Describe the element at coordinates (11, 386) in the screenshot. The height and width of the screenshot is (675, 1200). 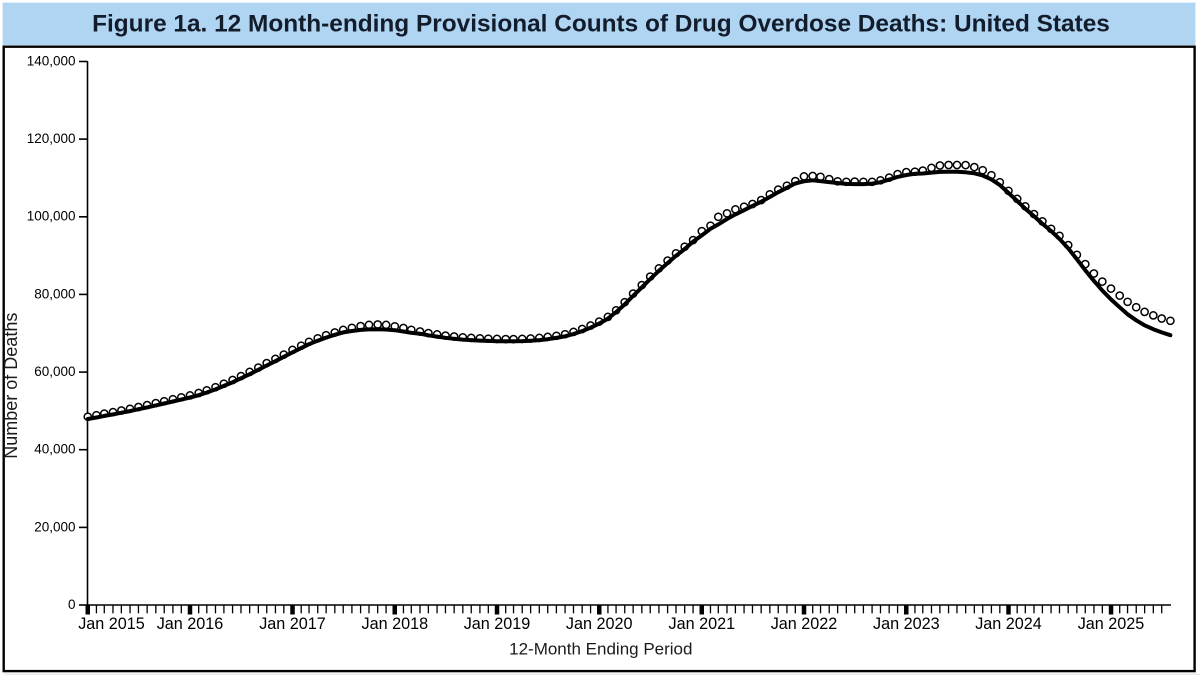
I see `svg-text: Number of Deaths` at that location.